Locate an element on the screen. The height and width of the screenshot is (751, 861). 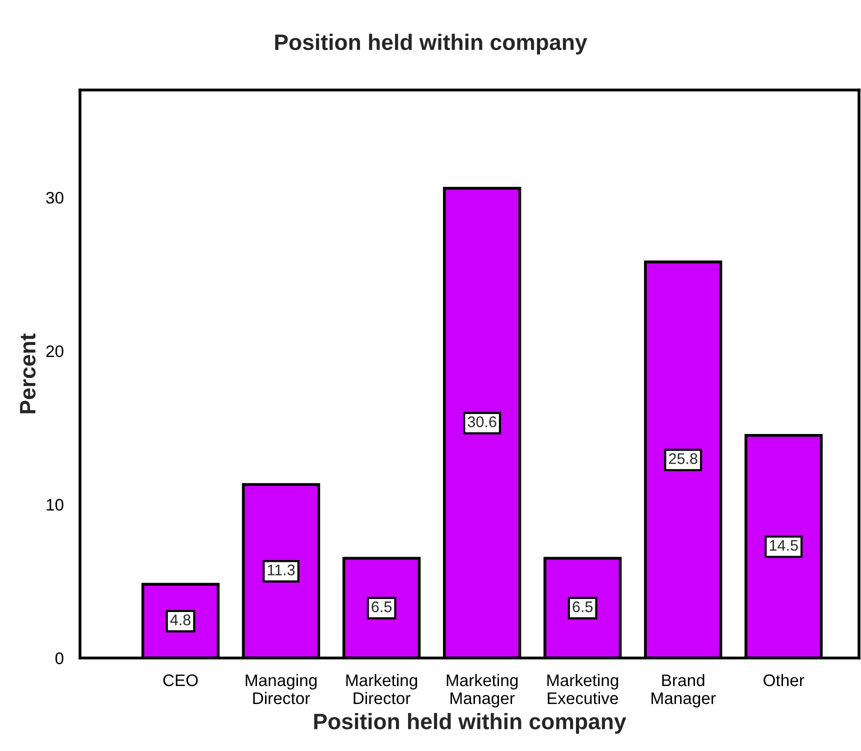
x-tick-label: Managing Director is located at coordinates (281, 689).